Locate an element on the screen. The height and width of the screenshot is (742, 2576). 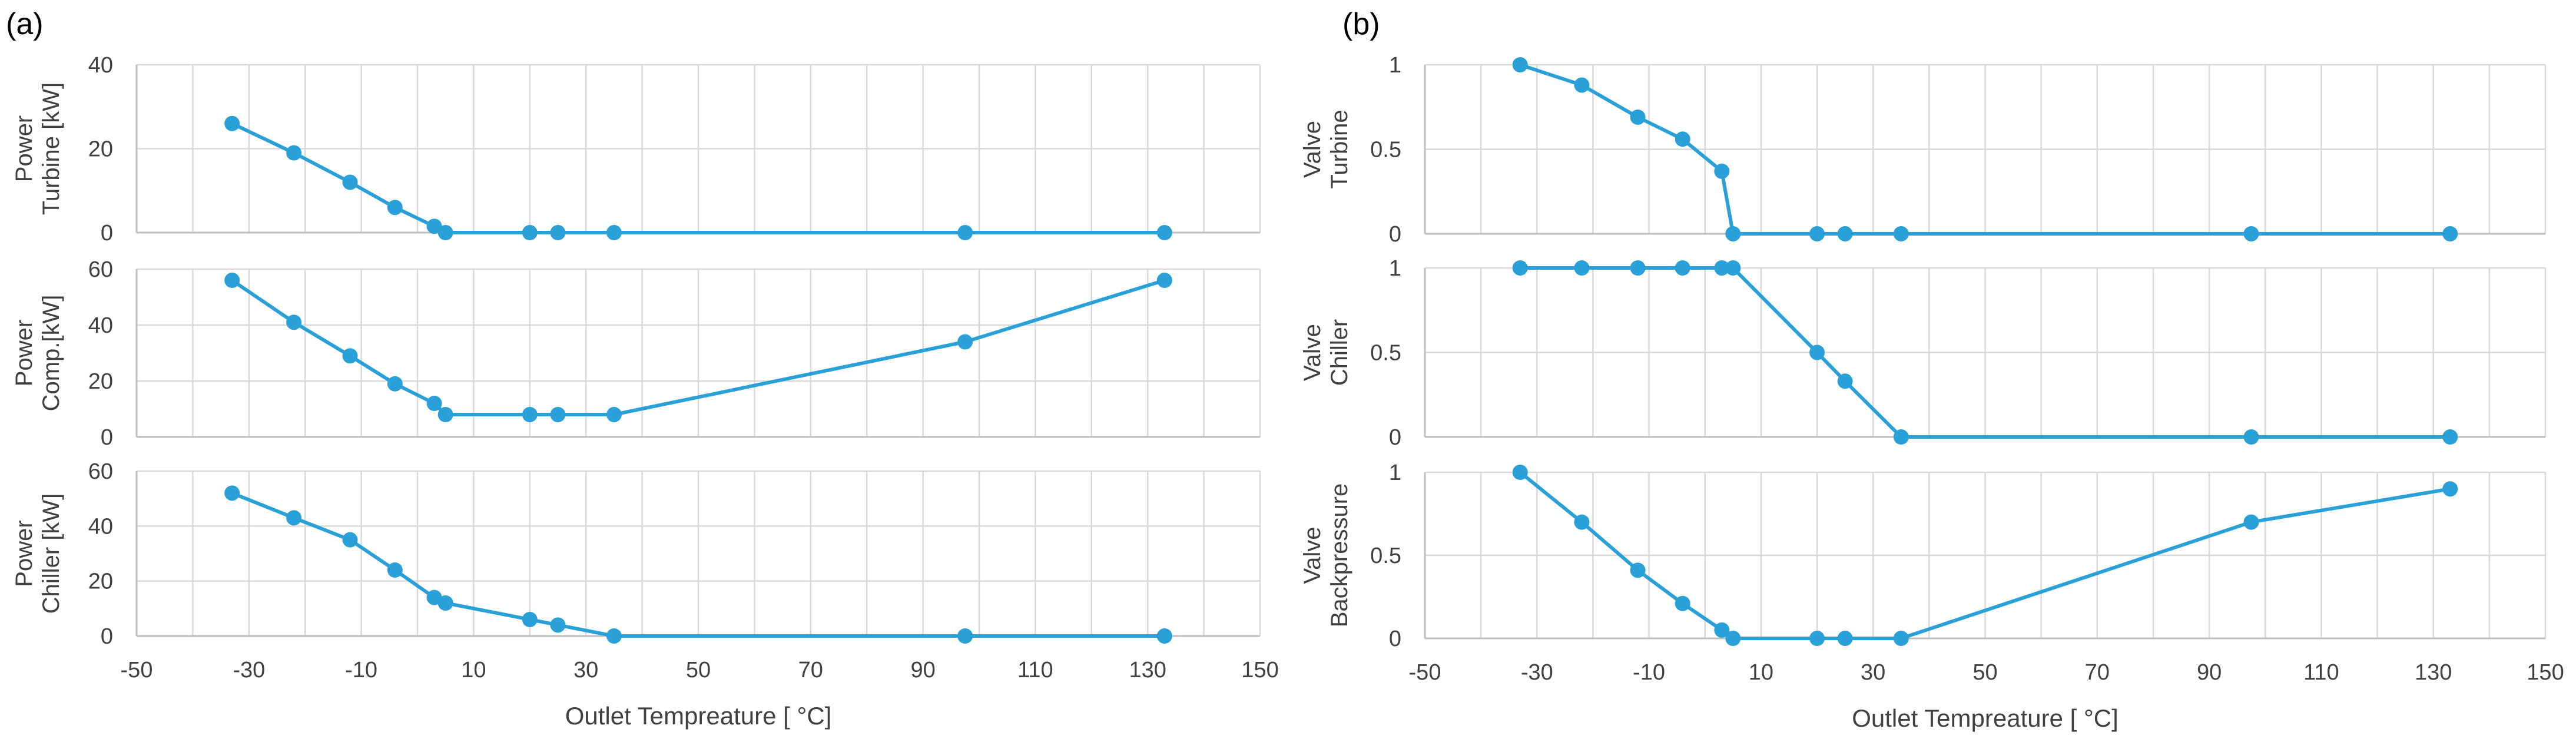
x-tick-label: 70 is located at coordinates (810, 671).